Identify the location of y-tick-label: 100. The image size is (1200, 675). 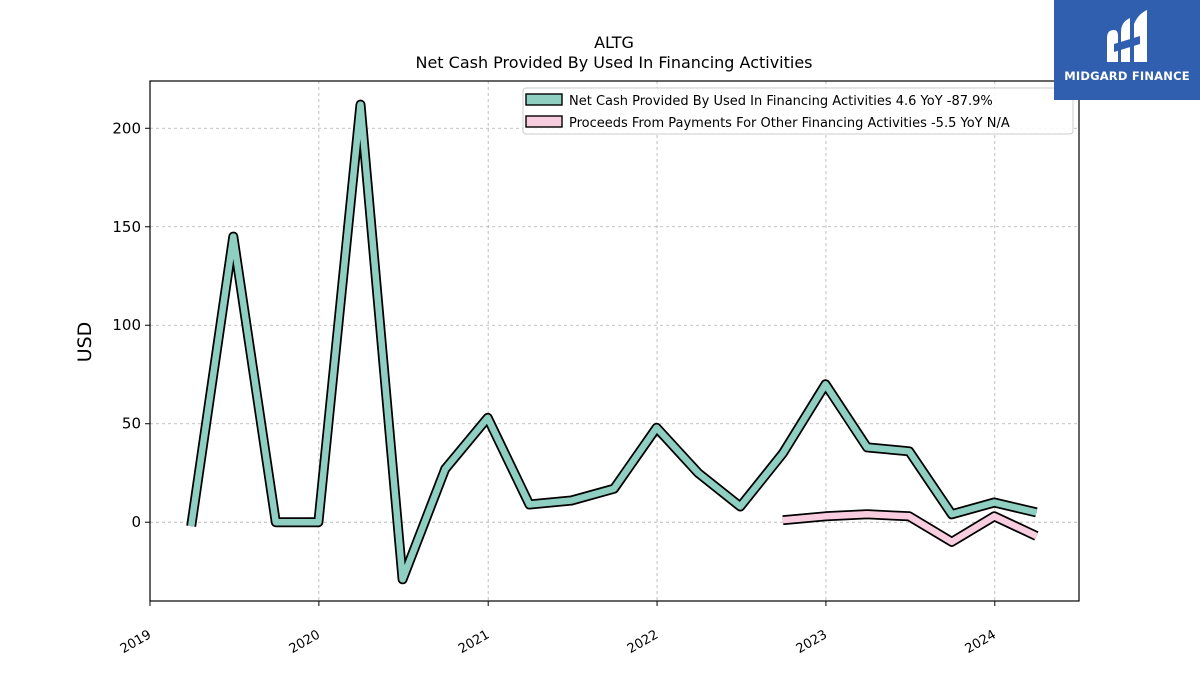
(126, 325).